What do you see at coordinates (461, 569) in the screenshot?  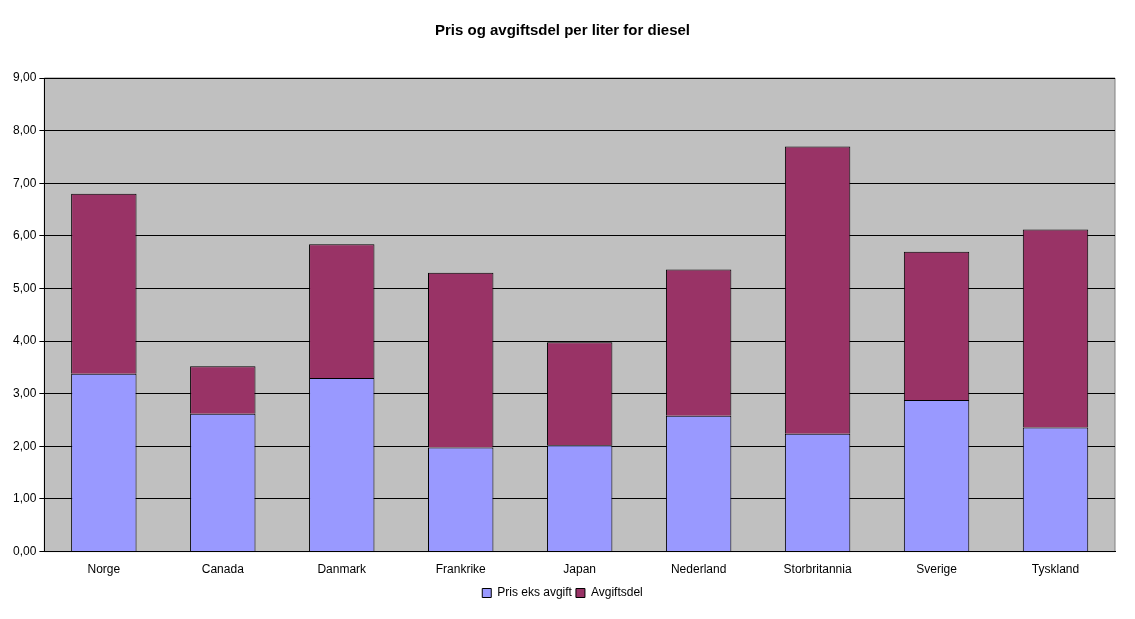 I see `x-tick-label: Frankrike` at bounding box center [461, 569].